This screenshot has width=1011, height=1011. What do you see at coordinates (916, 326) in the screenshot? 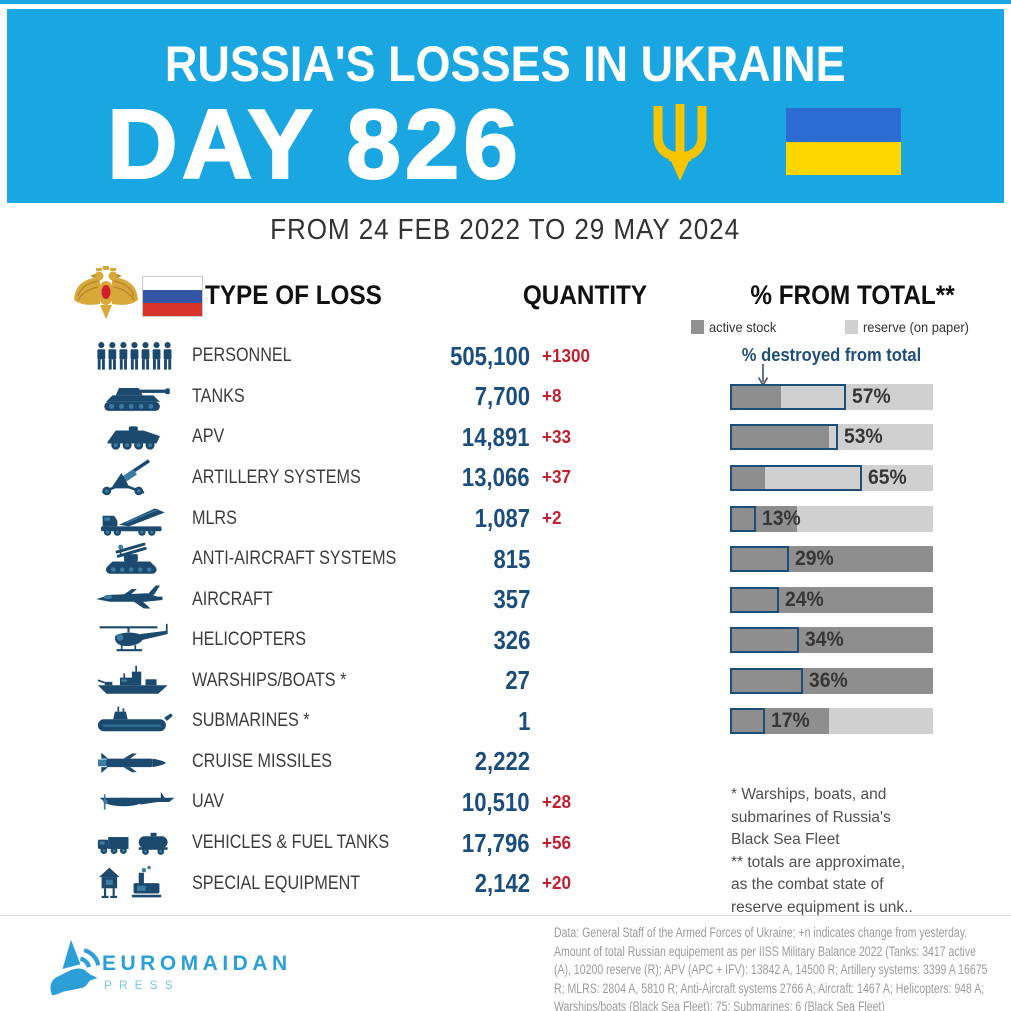
I see `legend-reserve-label: reserve (on paper)` at bounding box center [916, 326].